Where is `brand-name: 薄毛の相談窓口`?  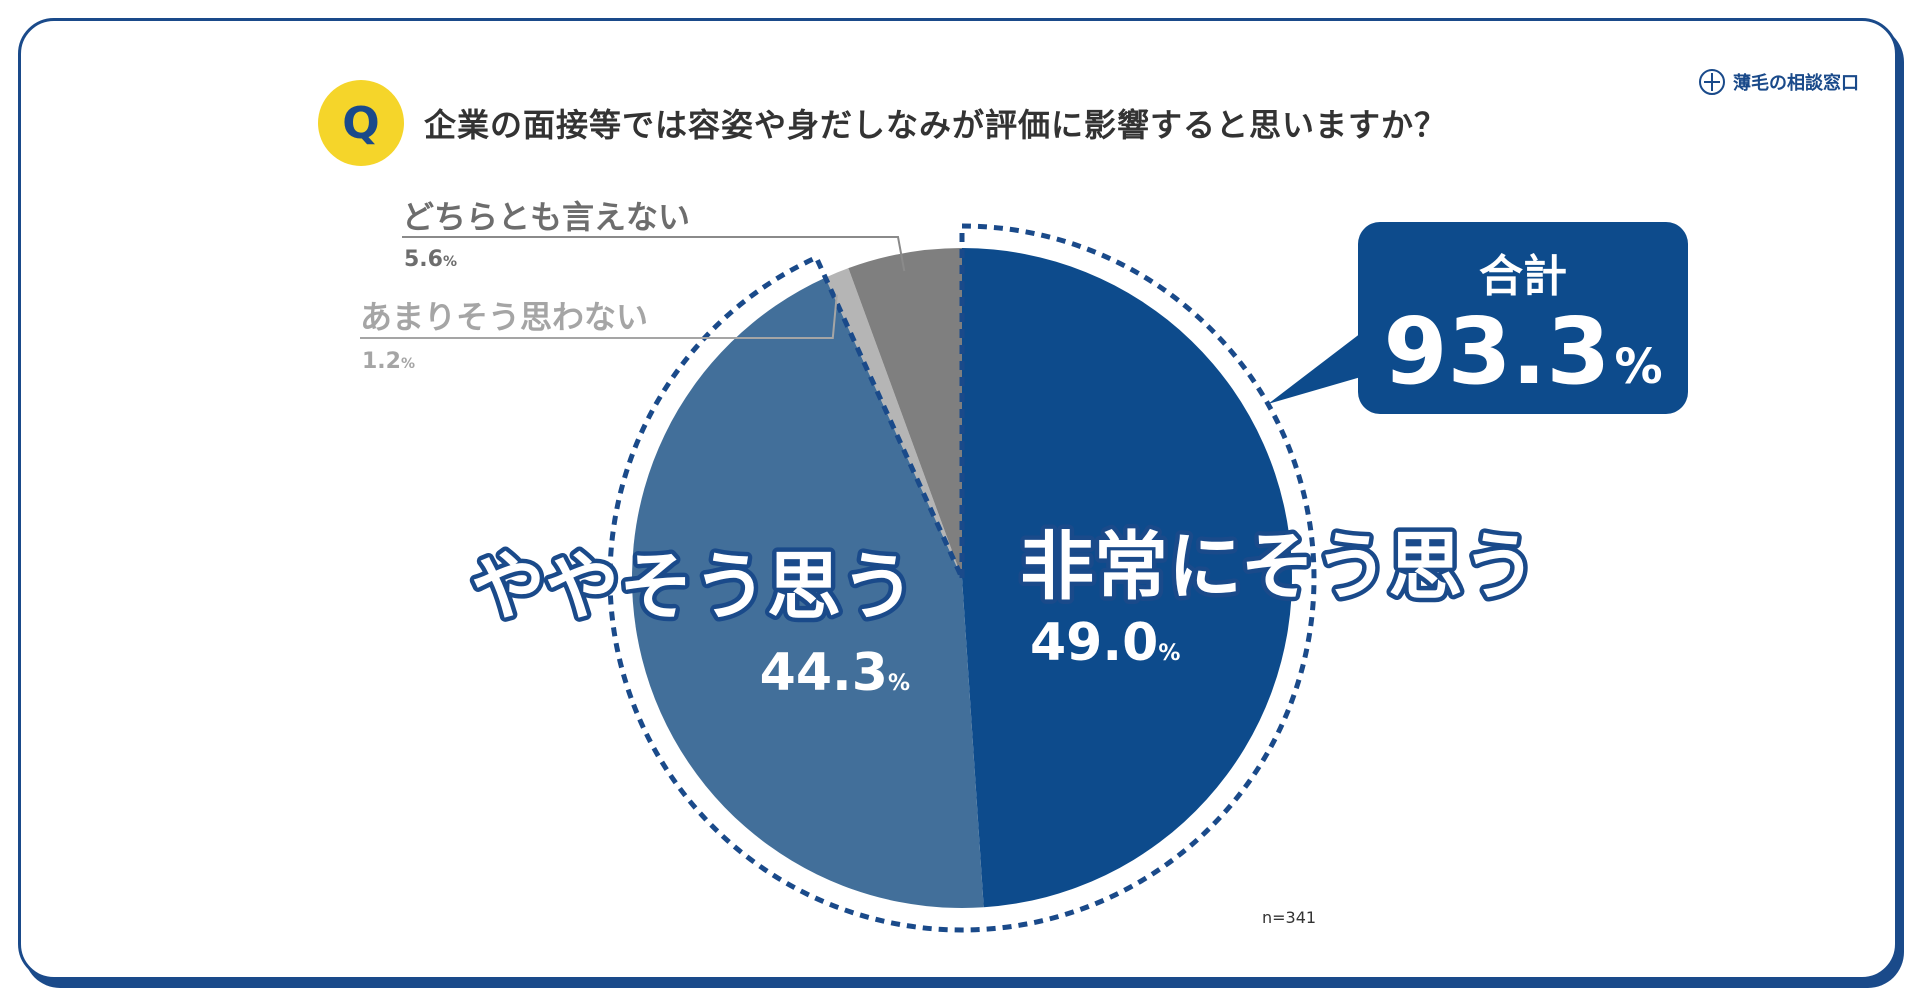
brand-name: 薄毛の相談窓口 is located at coordinates (1796, 83).